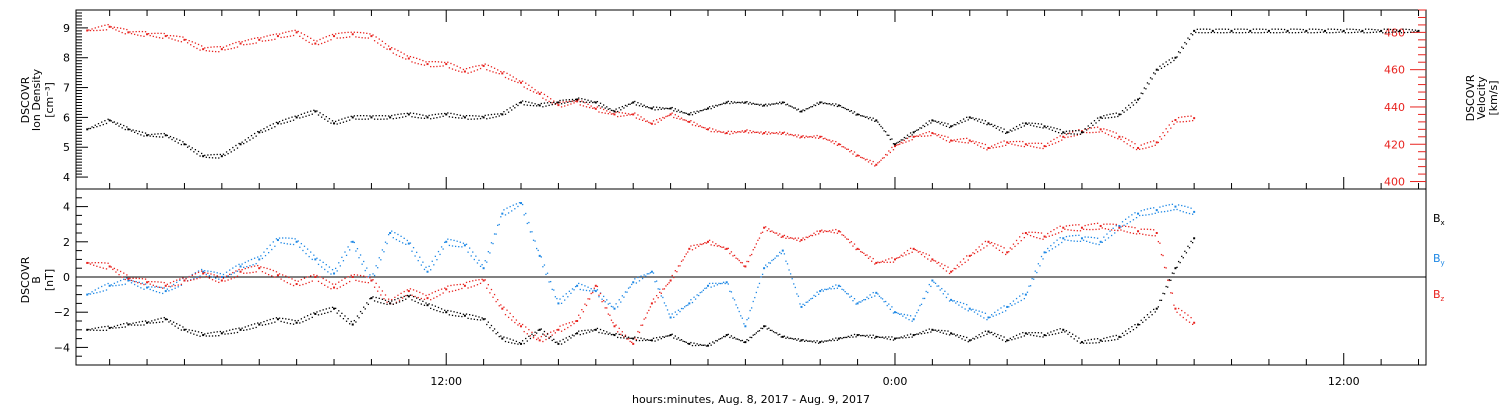  What do you see at coordinates (128, 278) in the screenshot?
I see `bz-point` at bounding box center [128, 278].